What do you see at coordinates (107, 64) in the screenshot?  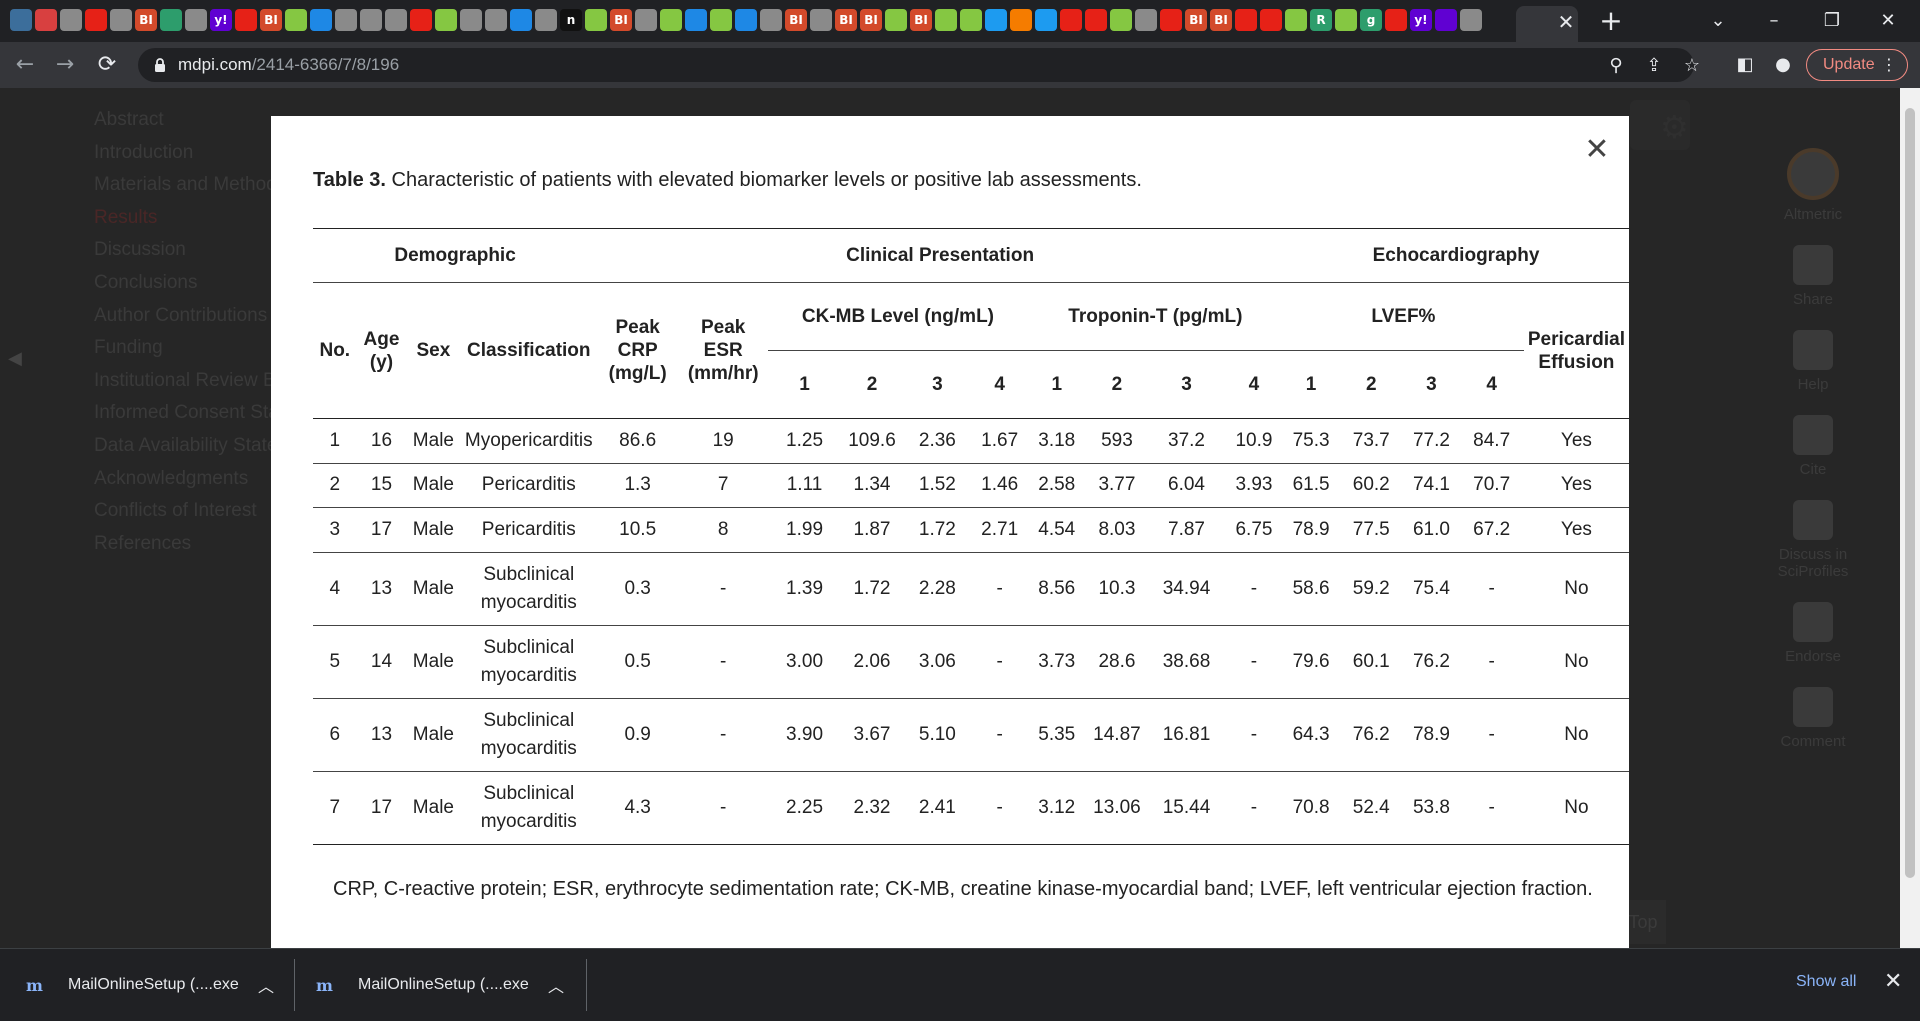 I see `reload-button: ⟳` at bounding box center [107, 64].